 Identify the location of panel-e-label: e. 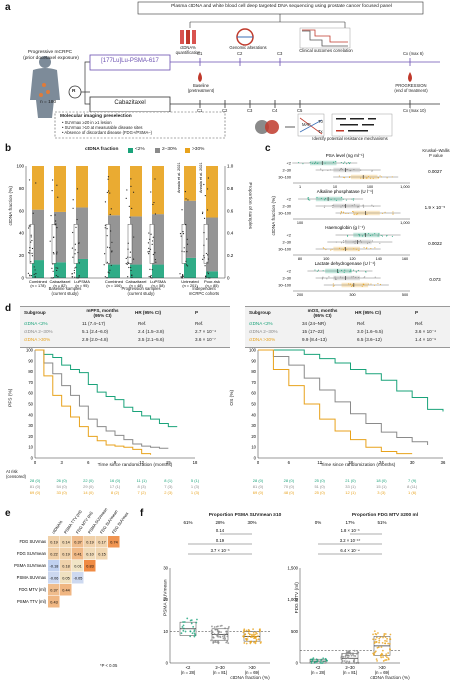
(8, 513).